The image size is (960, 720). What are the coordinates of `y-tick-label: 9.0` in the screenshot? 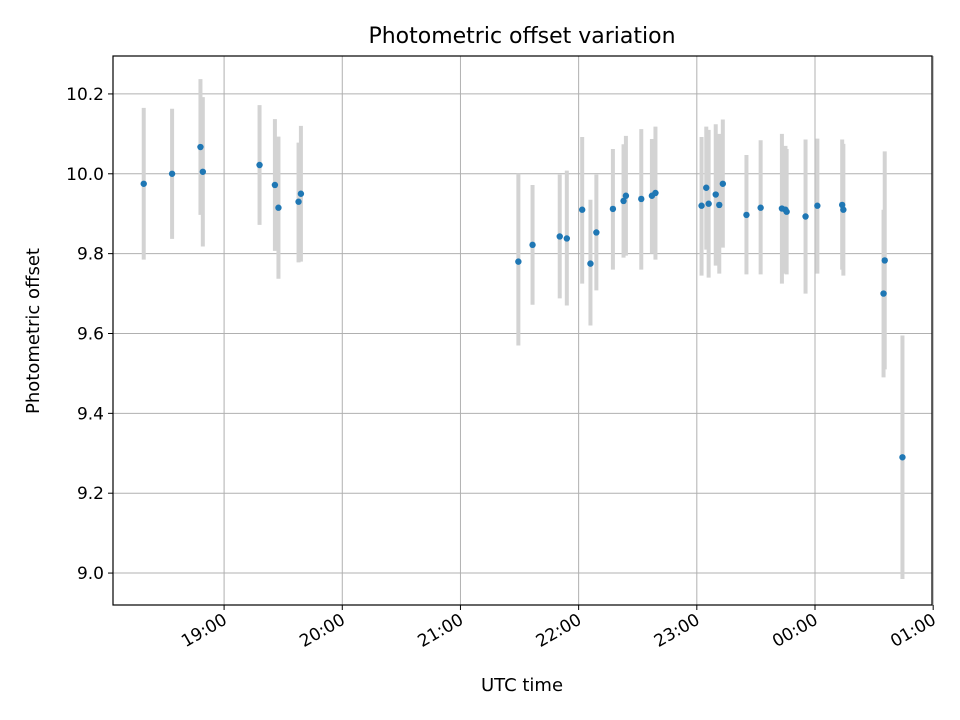 It's located at (90, 574).